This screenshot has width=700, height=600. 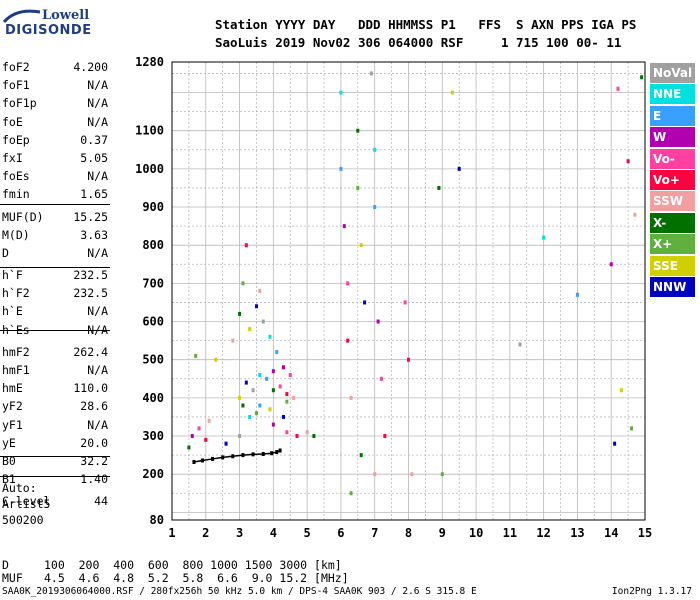 I want to click on muf-label: MUF, so click(x=12, y=578).